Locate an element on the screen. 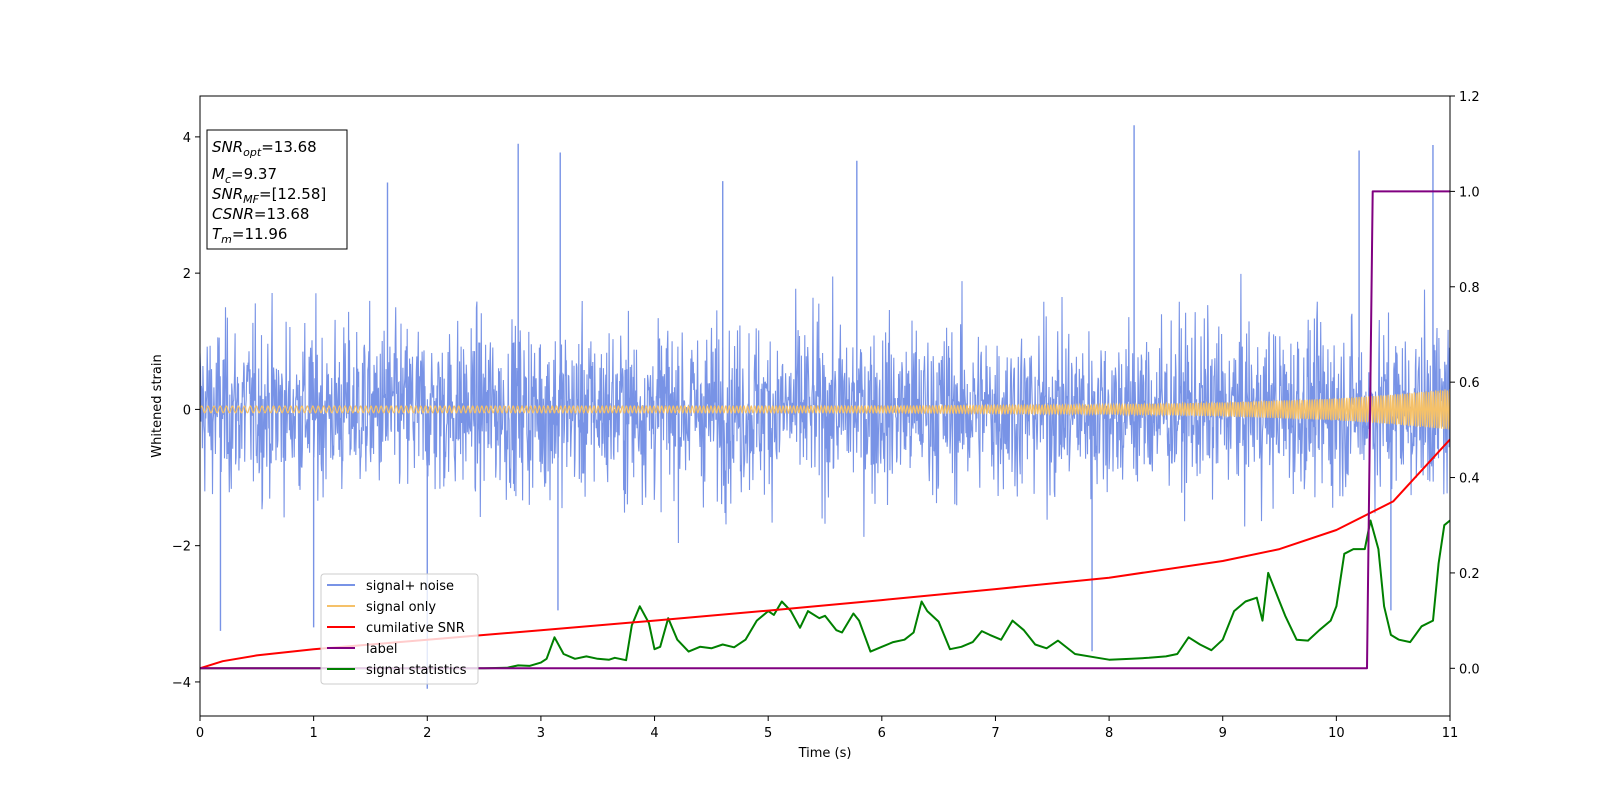 The width and height of the screenshot is (1600, 800). y-tick-label: −2 is located at coordinates (181, 547).